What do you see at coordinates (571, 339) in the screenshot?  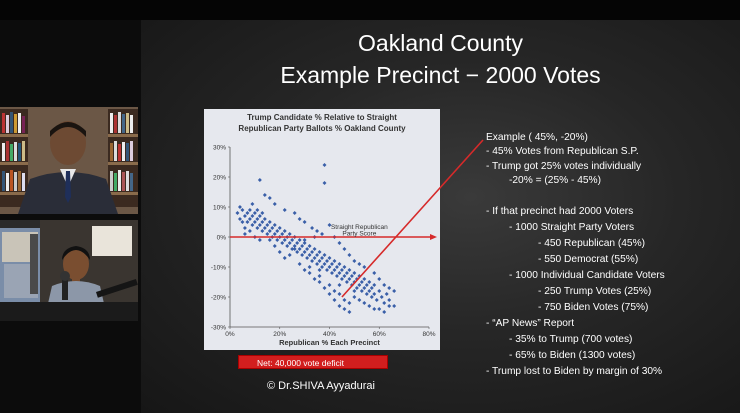 I see `text-line: - 35% to Trump (700 votes)` at bounding box center [571, 339].